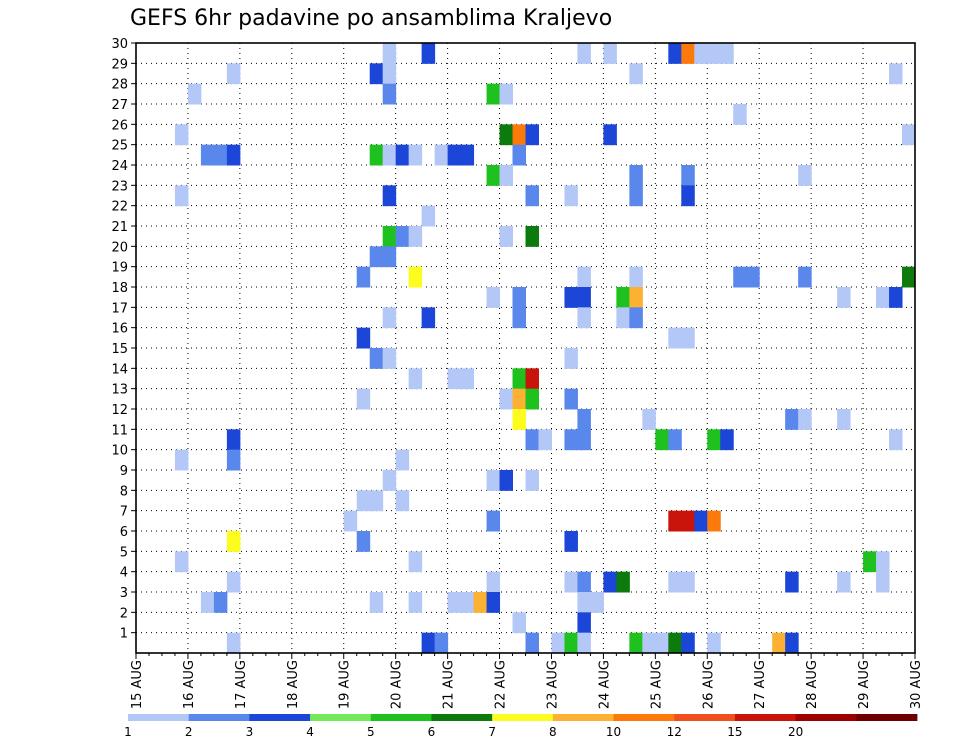  Describe the element at coordinates (119, 146) in the screenshot. I see `y-tick-label: 25` at that location.